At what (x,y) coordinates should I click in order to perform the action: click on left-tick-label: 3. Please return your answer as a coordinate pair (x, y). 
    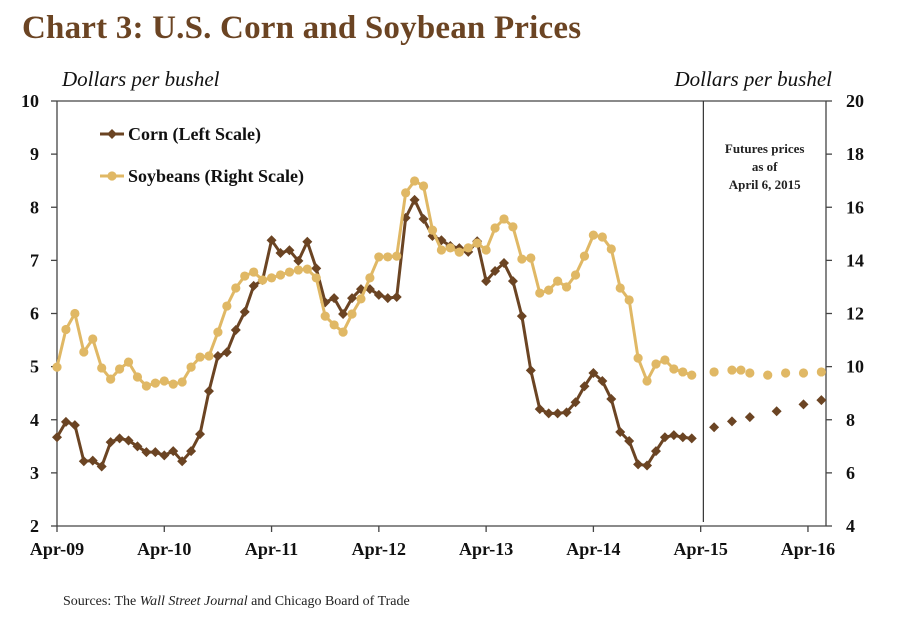
    Looking at the image, I should click on (34, 473).